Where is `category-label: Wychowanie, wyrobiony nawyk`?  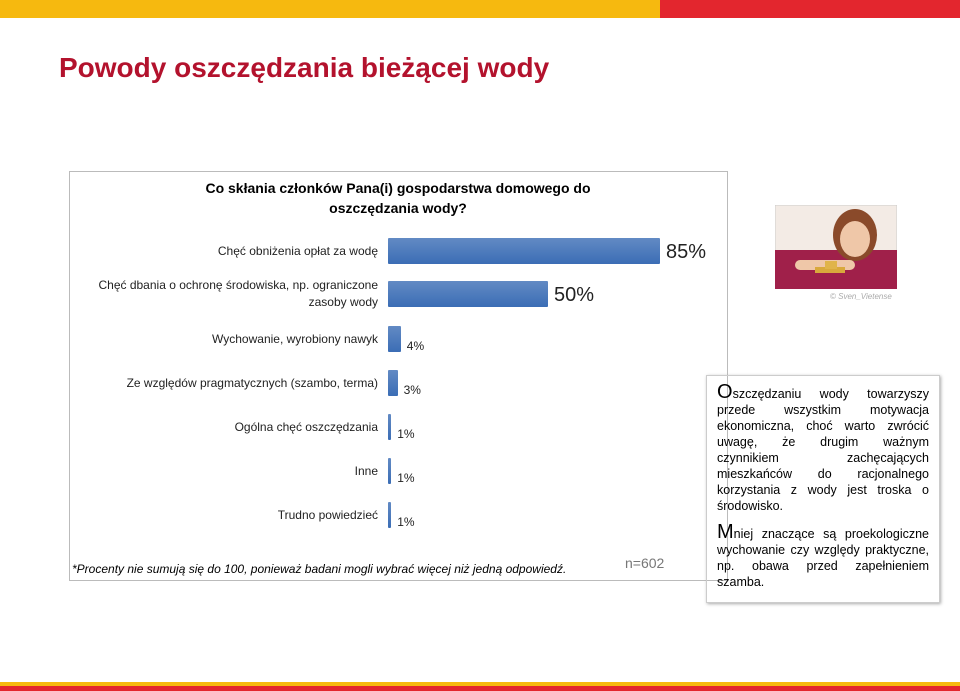
category-label: Wychowanie, wyrobiony nawyk is located at coordinates (295, 338).